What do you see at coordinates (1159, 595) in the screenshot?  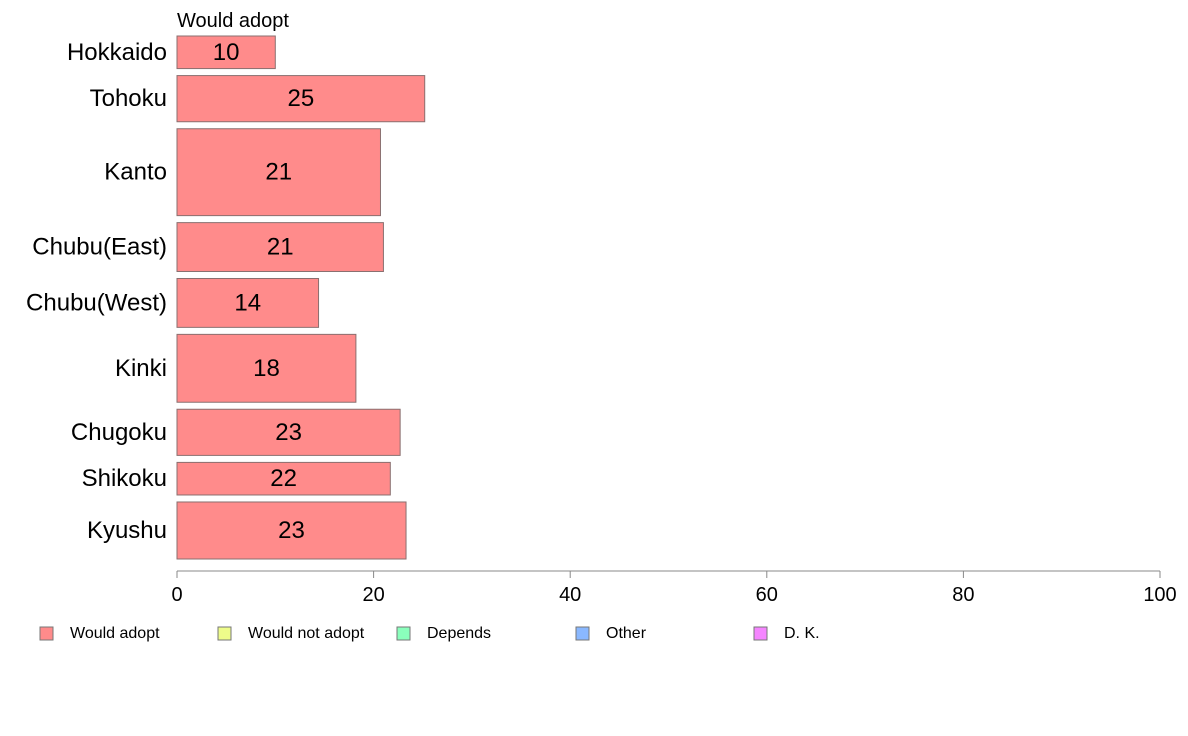 I see `x-tick-label: 100` at bounding box center [1159, 595].